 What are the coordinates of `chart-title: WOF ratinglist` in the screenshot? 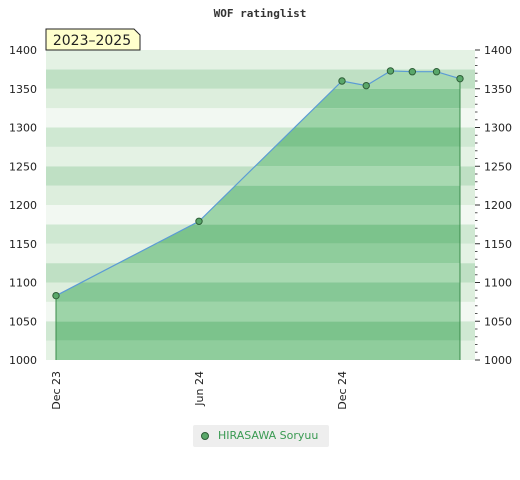 It's located at (260, 13).